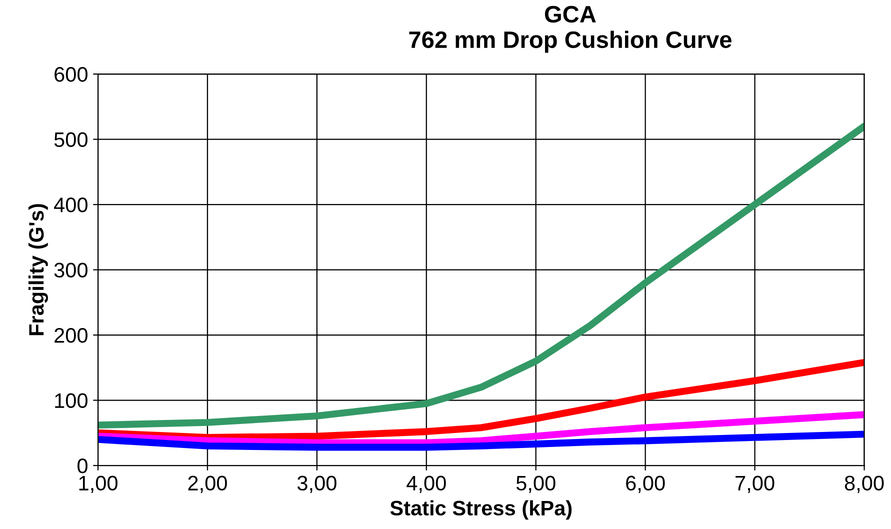 The image size is (891, 529). What do you see at coordinates (864, 485) in the screenshot?
I see `x-tick-label: 8,00` at bounding box center [864, 485].